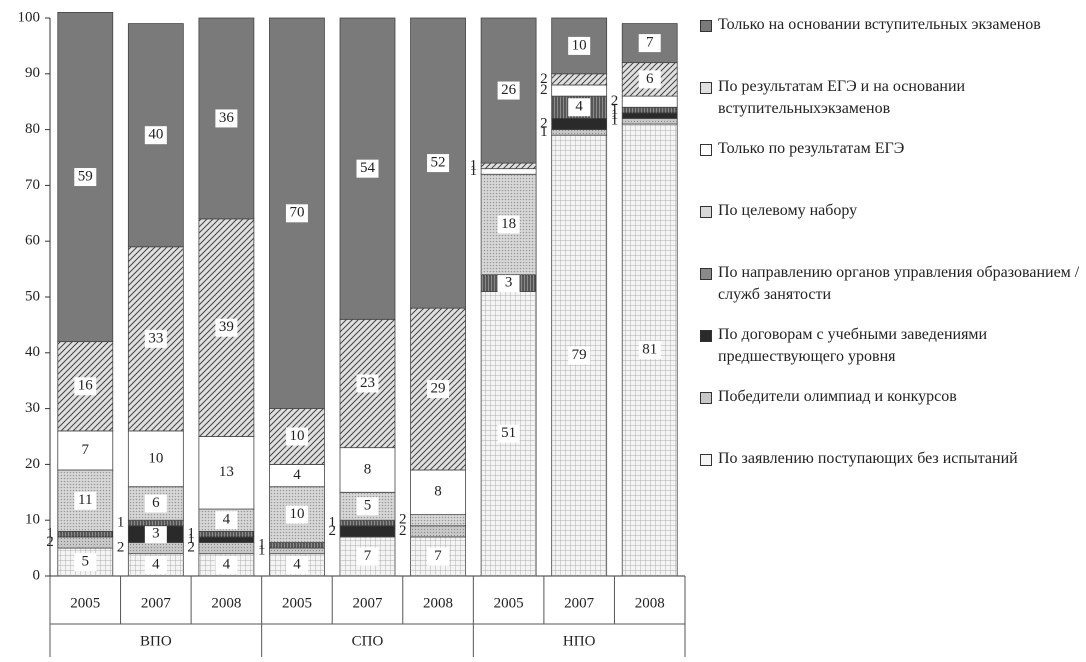 Image resolution: width=1086 pixels, height=662 pixels. Describe the element at coordinates (156, 641) in the screenshot. I see `group-label: ВПО` at that location.